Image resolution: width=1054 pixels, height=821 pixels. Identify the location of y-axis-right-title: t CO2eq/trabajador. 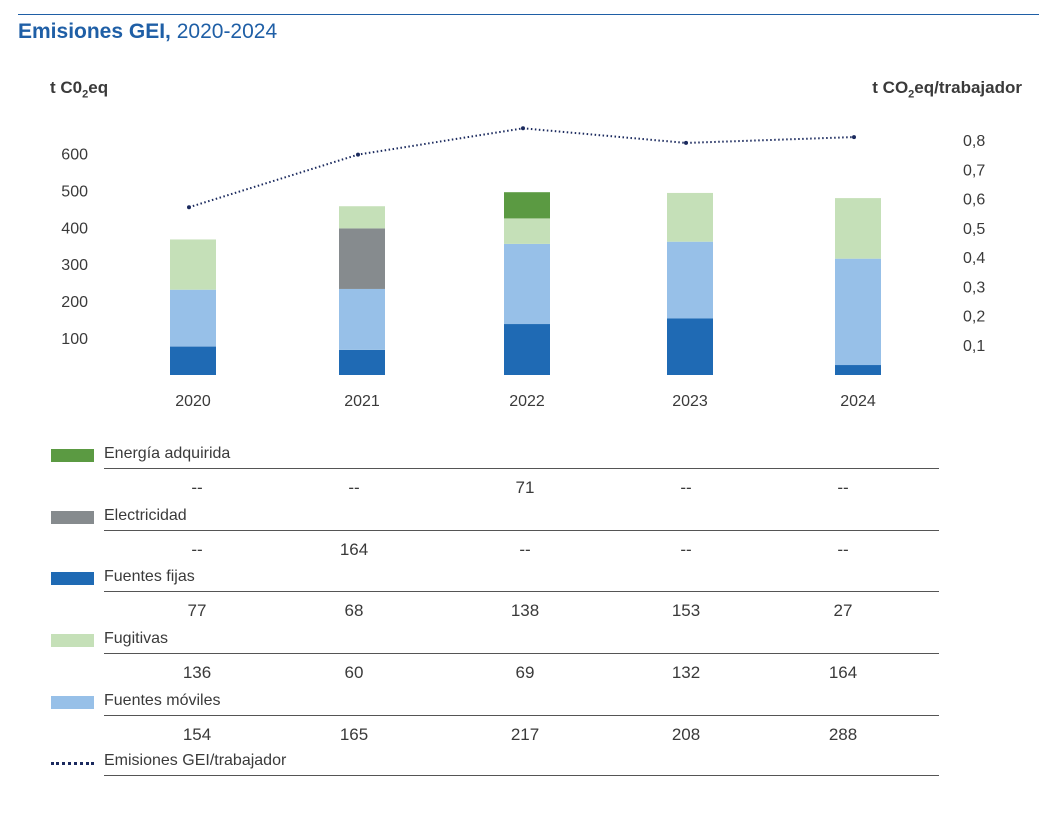
(947, 89).